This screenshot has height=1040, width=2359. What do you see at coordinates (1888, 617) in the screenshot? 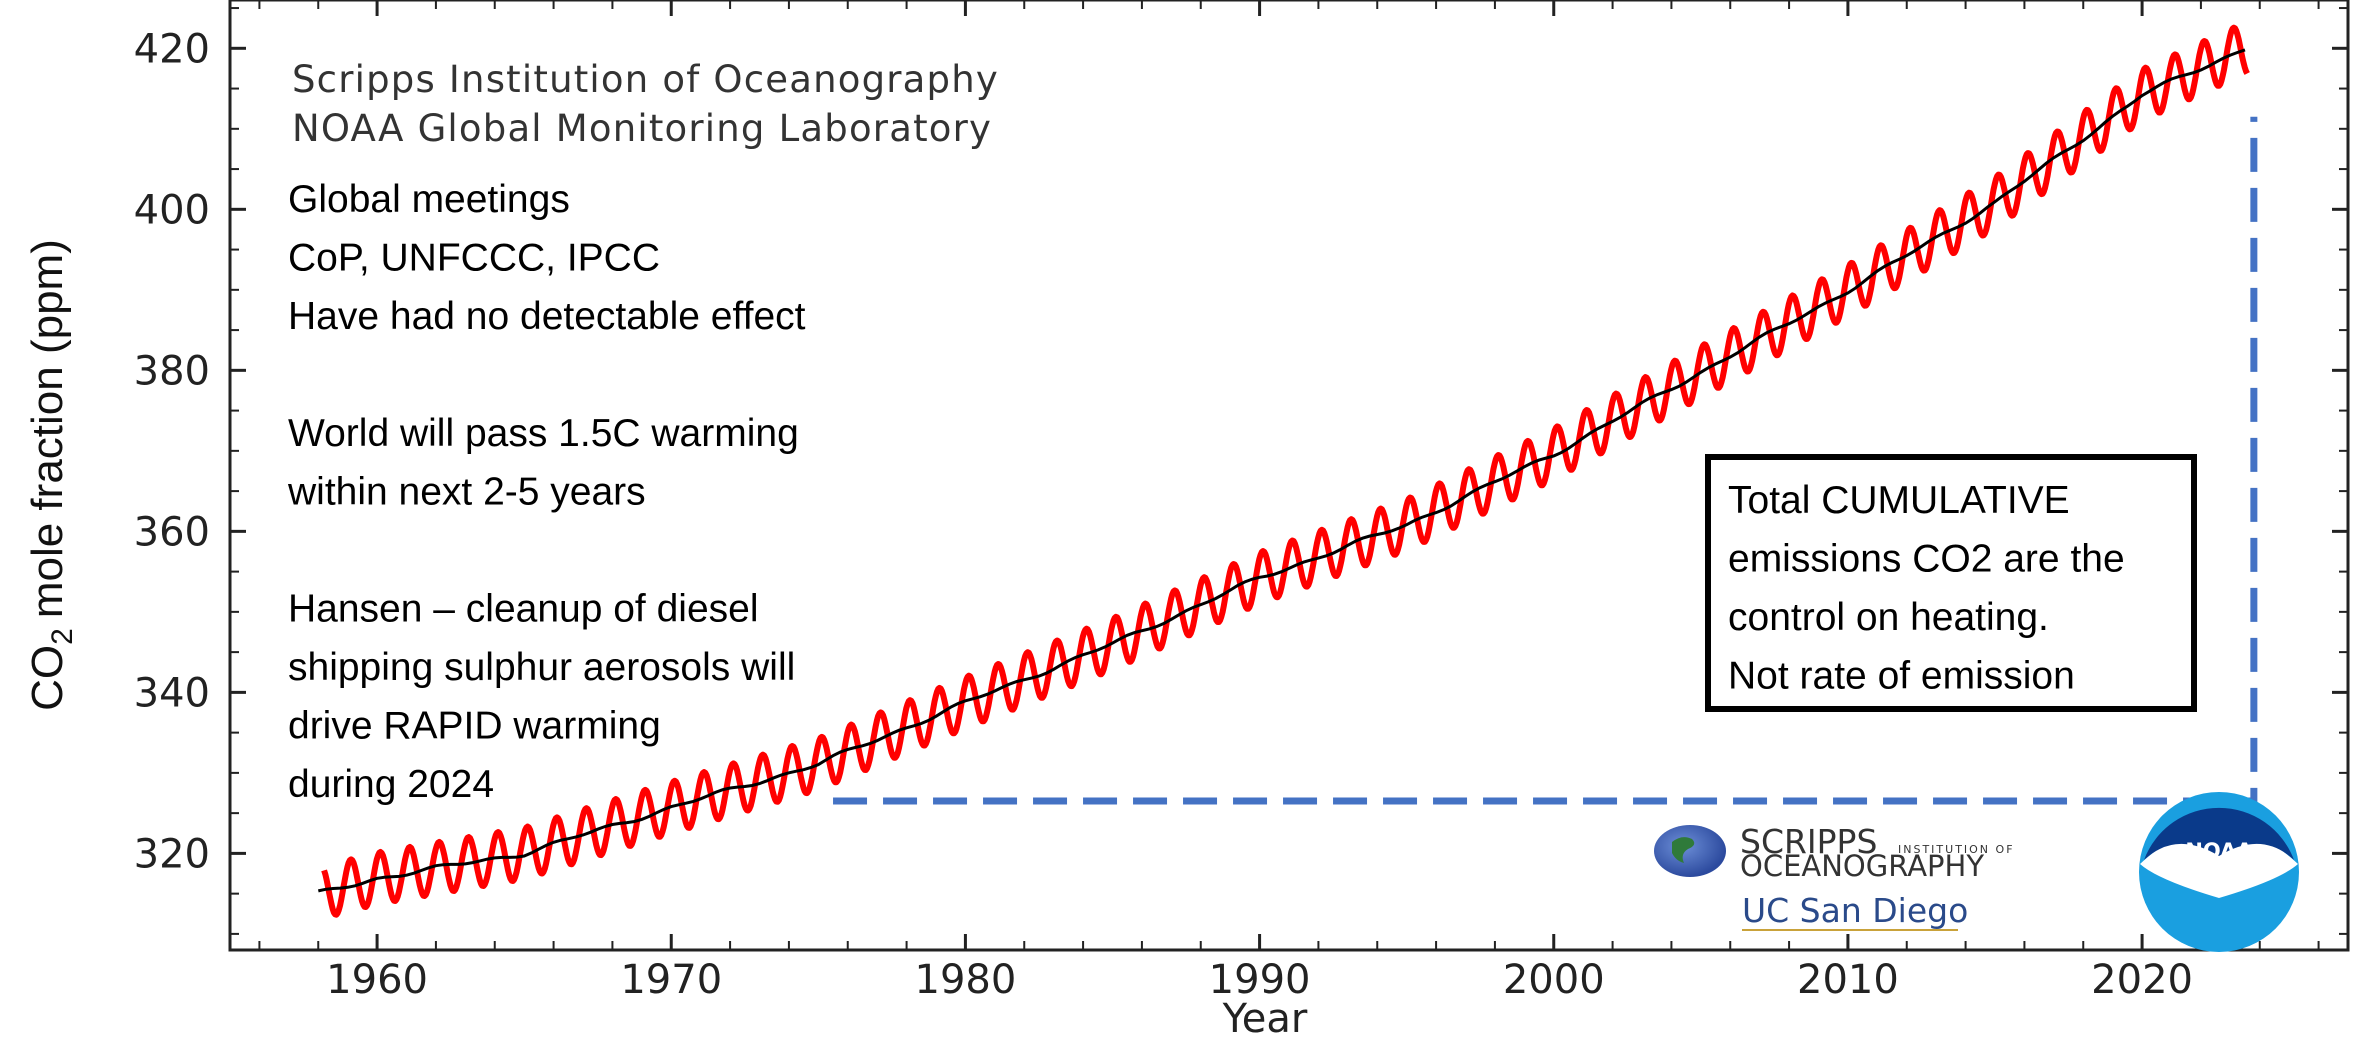
I see `cumulative-note-line: control on heating.` at bounding box center [1888, 617].